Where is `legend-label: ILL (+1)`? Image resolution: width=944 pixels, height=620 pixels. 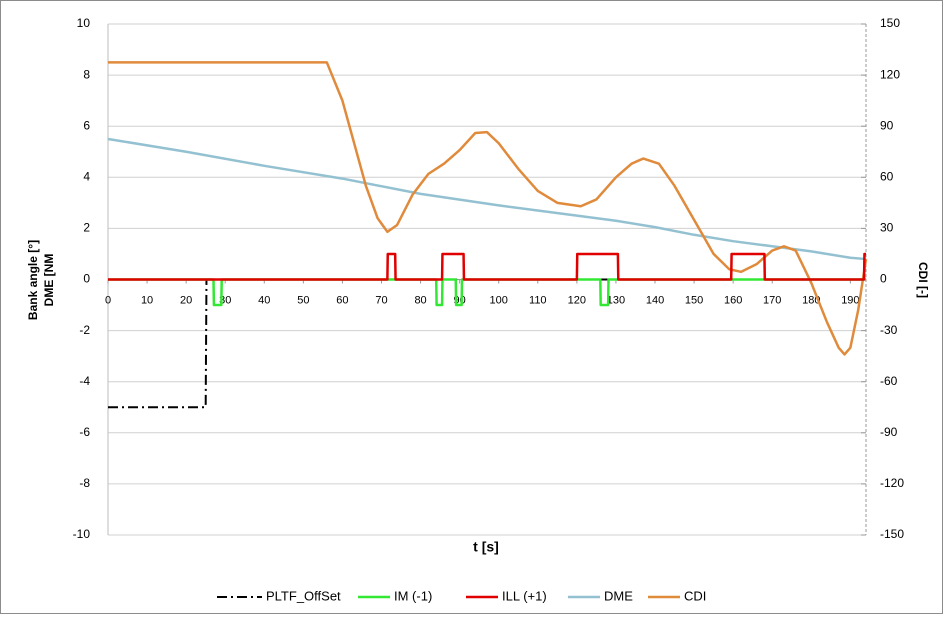
legend-label: ILL (+1) is located at coordinates (524, 595).